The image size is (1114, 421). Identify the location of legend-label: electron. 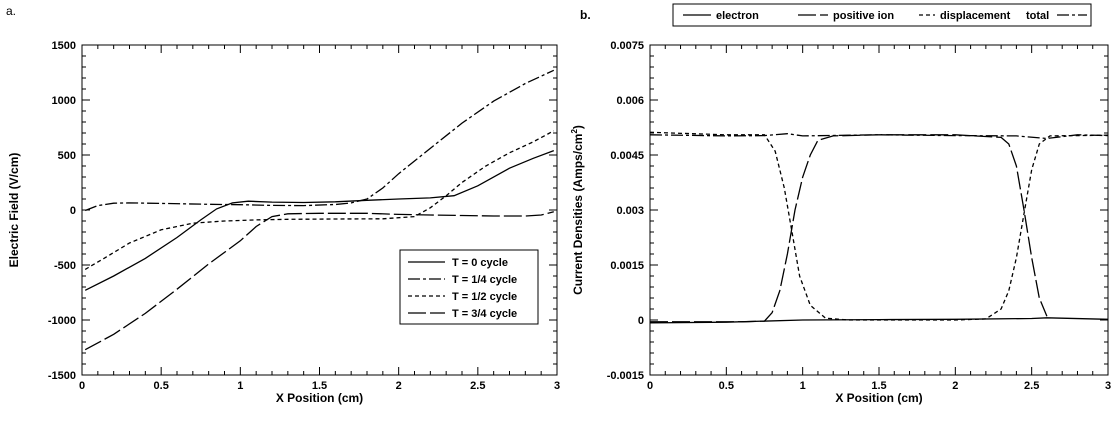
(737, 16).